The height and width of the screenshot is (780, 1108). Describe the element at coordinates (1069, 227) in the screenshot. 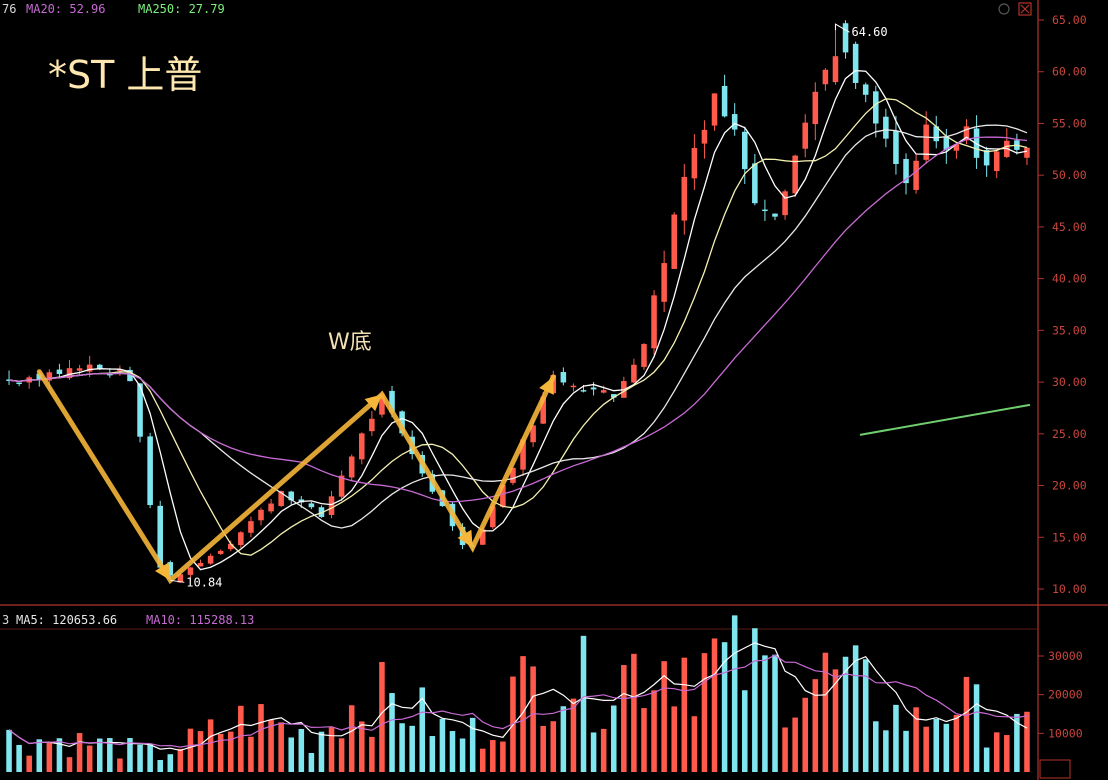

I see `price-tick-label: 45.00` at that location.